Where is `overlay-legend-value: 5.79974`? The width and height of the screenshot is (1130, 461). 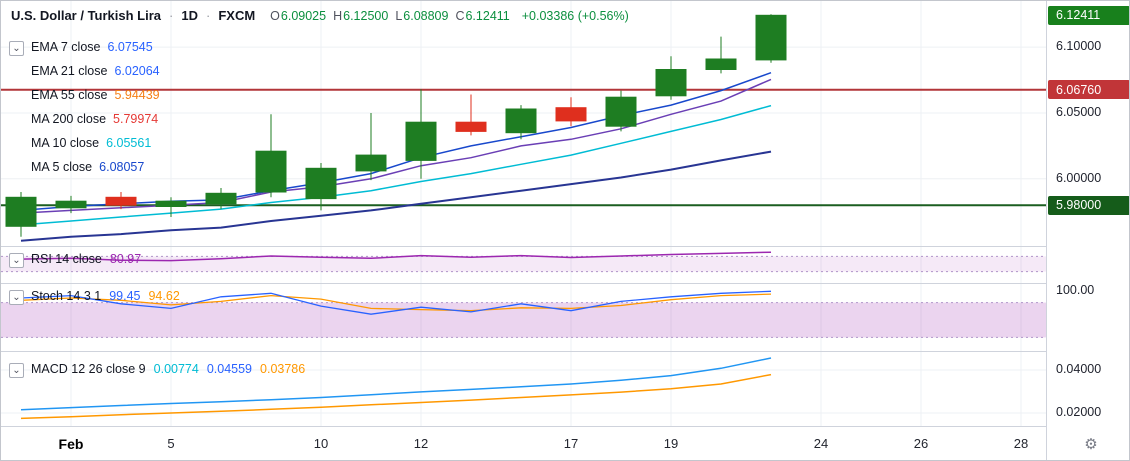 overlay-legend-value: 5.79974 is located at coordinates (136, 119).